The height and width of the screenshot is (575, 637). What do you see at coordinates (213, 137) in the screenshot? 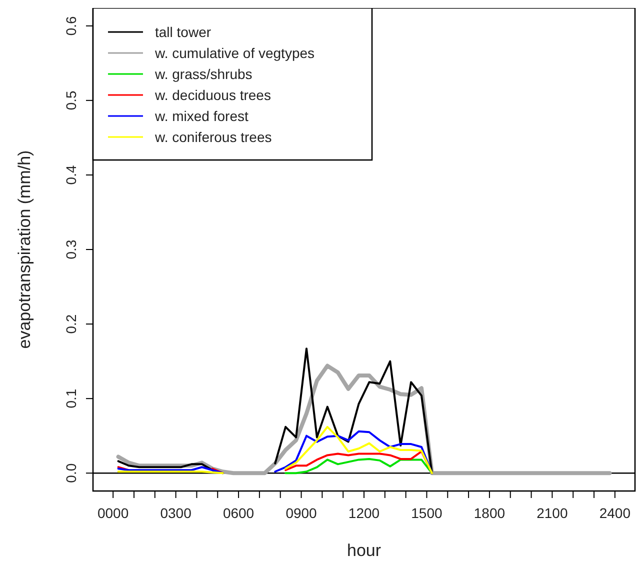
I see `legend-label: w. coniferous trees` at bounding box center [213, 137].